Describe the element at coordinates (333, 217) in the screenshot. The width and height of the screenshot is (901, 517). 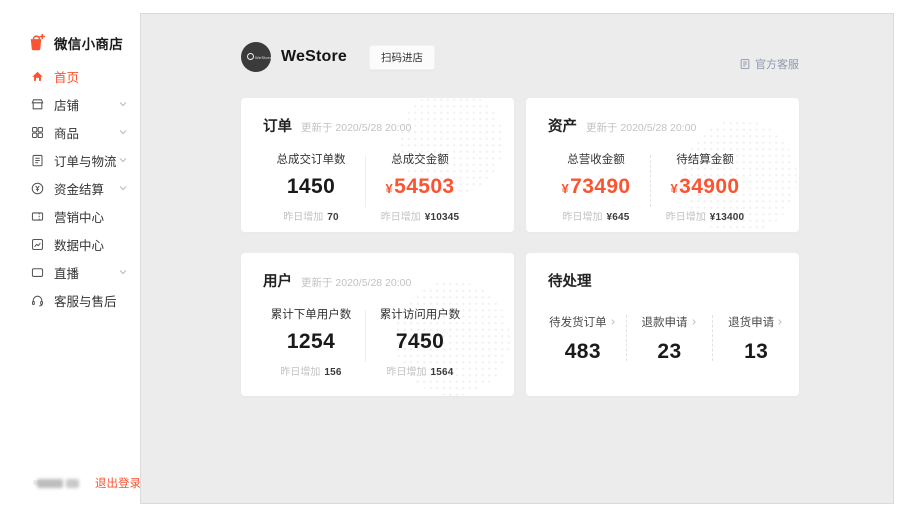
I see `delta-value: 70` at that location.